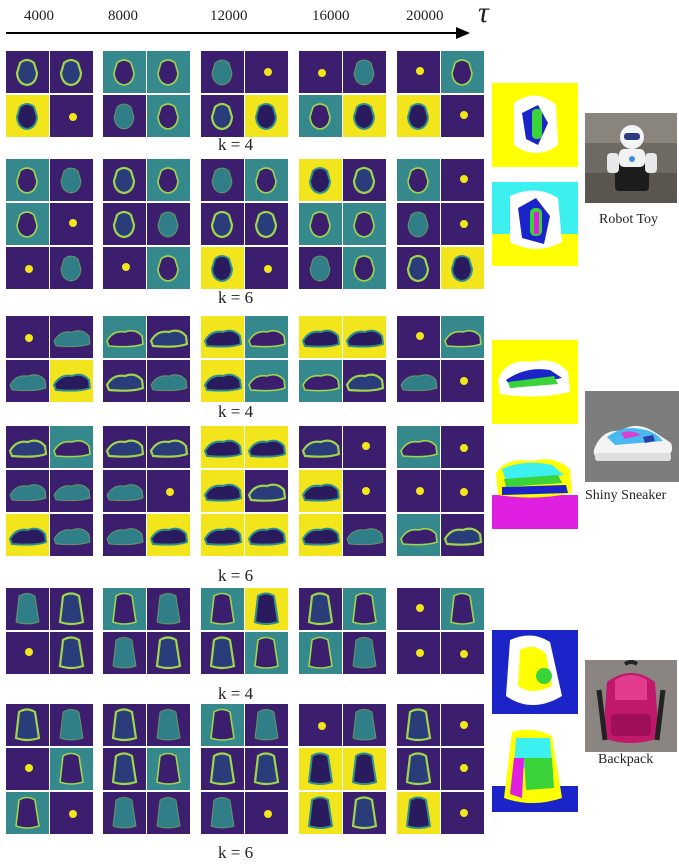 The height and width of the screenshot is (864, 679). Describe the element at coordinates (123, 16) in the screenshot. I see `tau-tick-8000: 8000` at that location.